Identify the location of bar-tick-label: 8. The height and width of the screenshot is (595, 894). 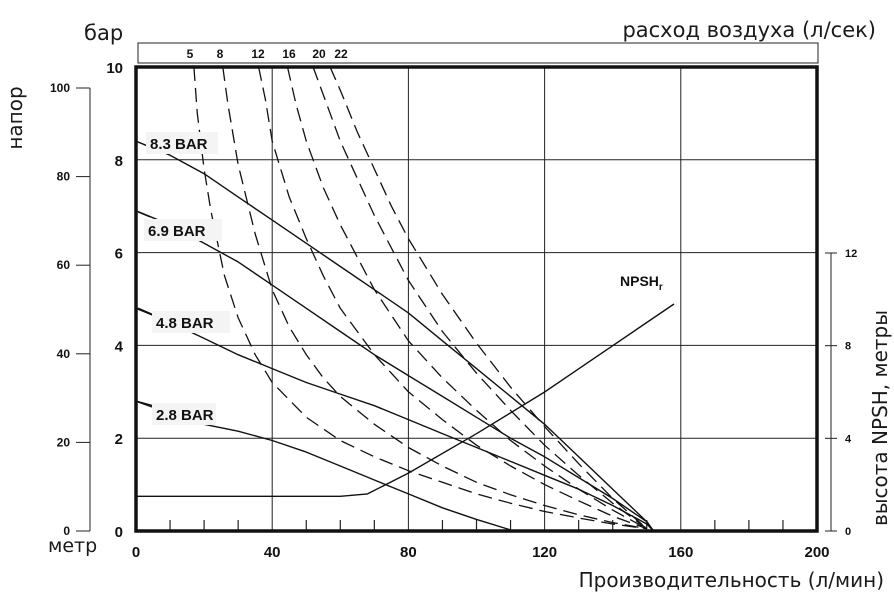
(119, 161).